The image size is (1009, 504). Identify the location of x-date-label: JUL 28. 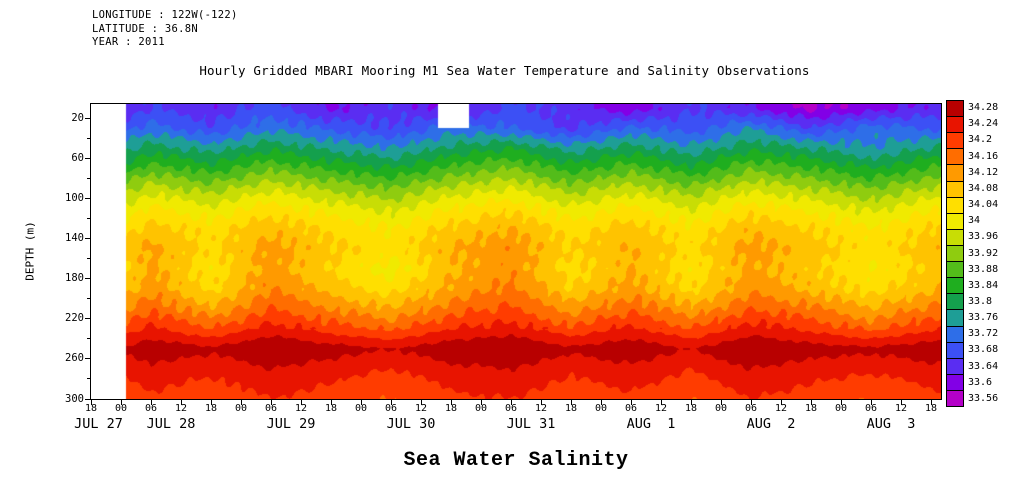
(171, 424).